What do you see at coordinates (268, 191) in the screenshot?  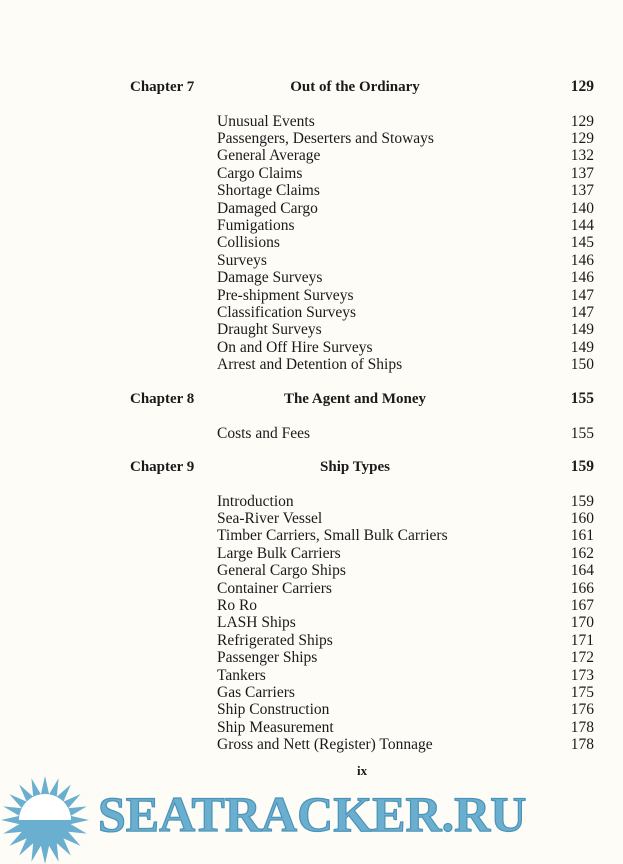 I see `toc-entry-title: Shortage Claims` at bounding box center [268, 191].